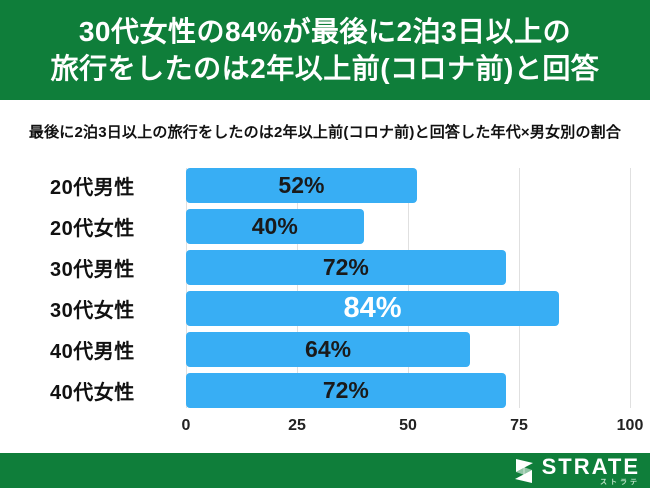 Image resolution: width=650 pixels, height=489 pixels. I want to click on bar: 40%, so click(275, 226).